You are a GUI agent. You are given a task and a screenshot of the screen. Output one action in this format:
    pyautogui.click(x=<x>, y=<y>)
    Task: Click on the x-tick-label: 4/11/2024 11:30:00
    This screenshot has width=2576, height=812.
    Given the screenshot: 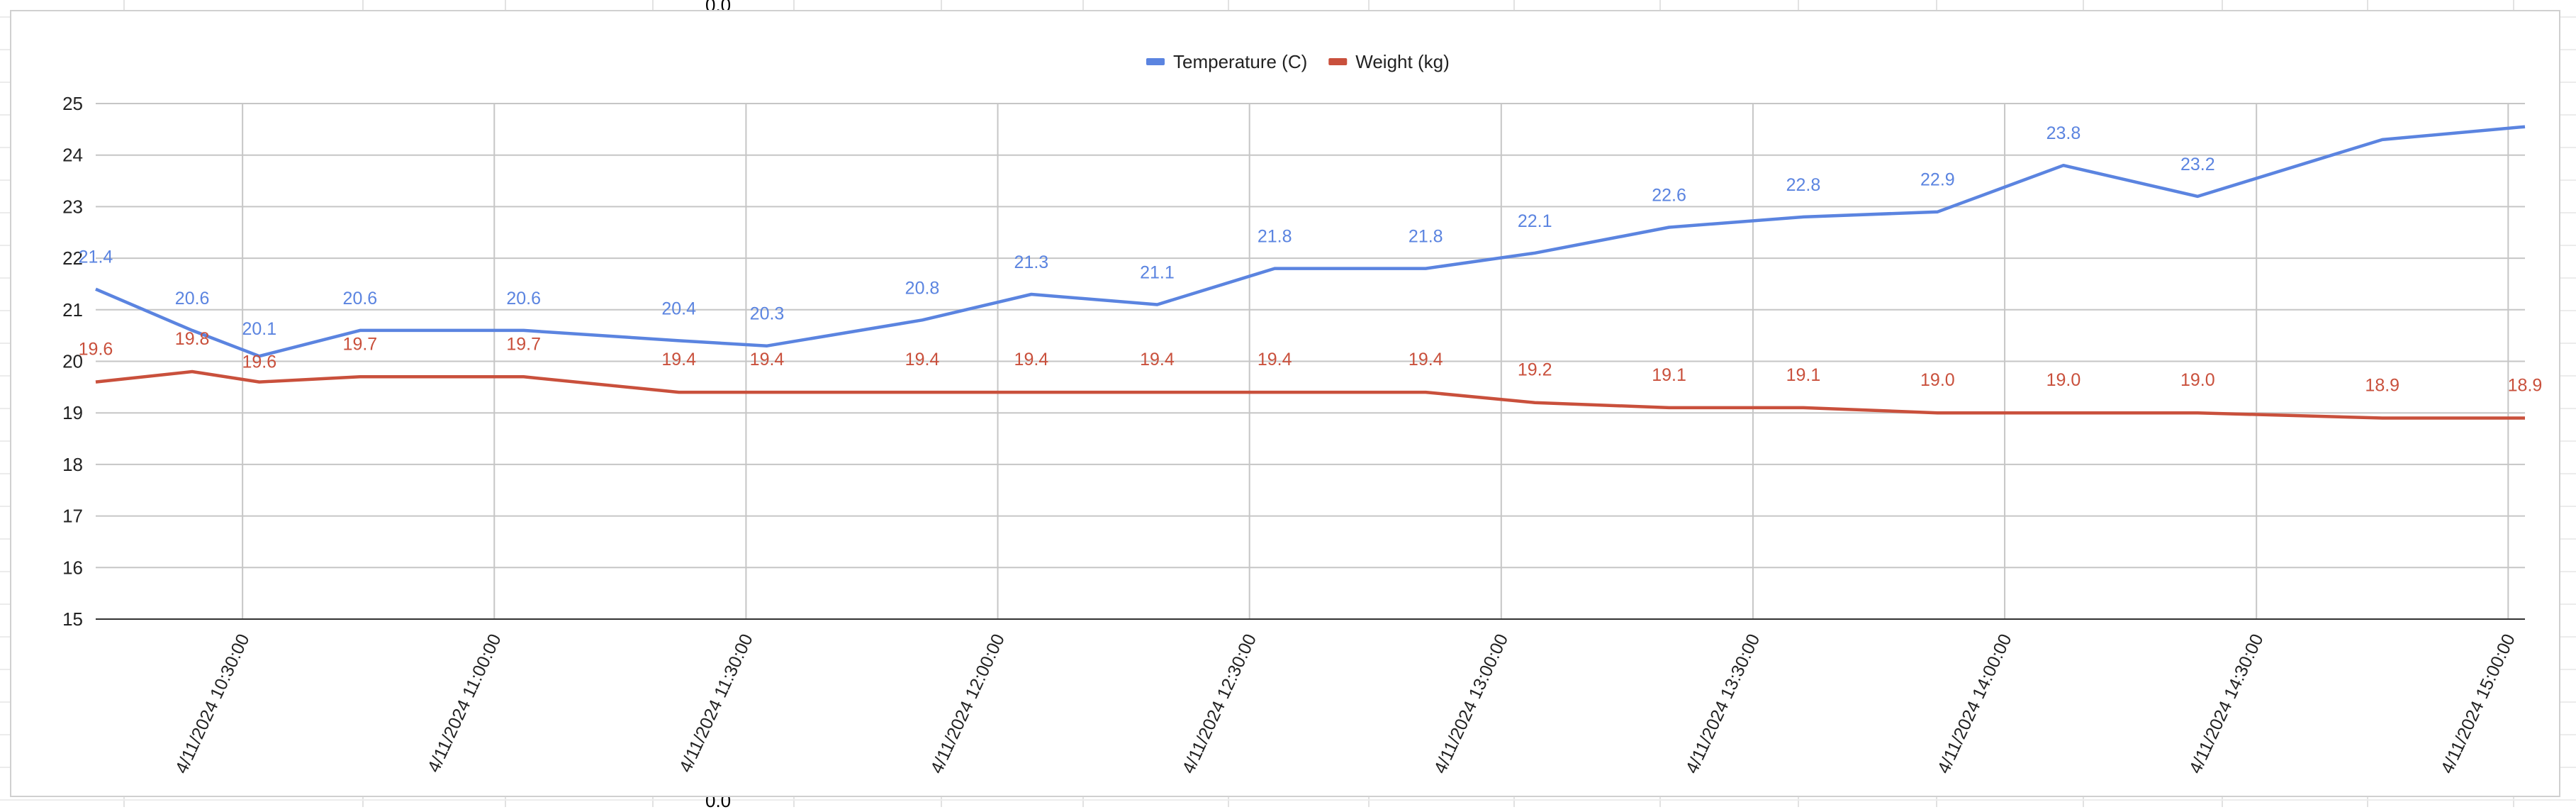 What is the action you would take?
    pyautogui.click(x=716, y=704)
    